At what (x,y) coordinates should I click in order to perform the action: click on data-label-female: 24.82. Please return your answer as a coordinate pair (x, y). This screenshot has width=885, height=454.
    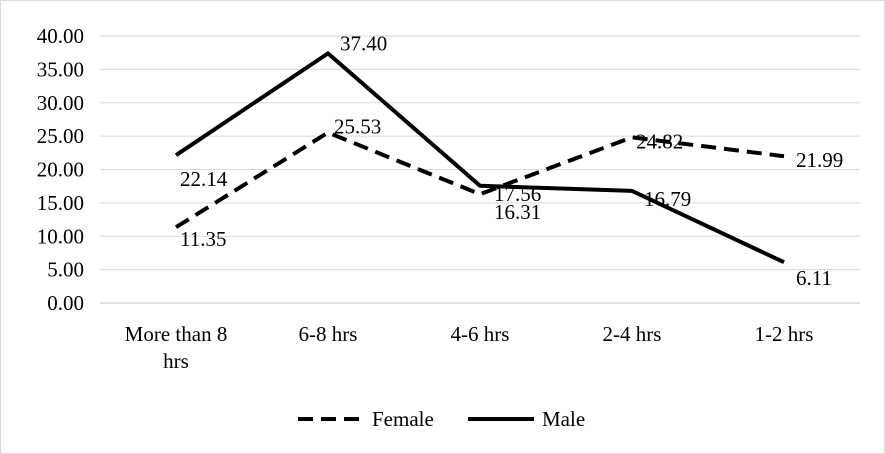
    Looking at the image, I should click on (659, 141).